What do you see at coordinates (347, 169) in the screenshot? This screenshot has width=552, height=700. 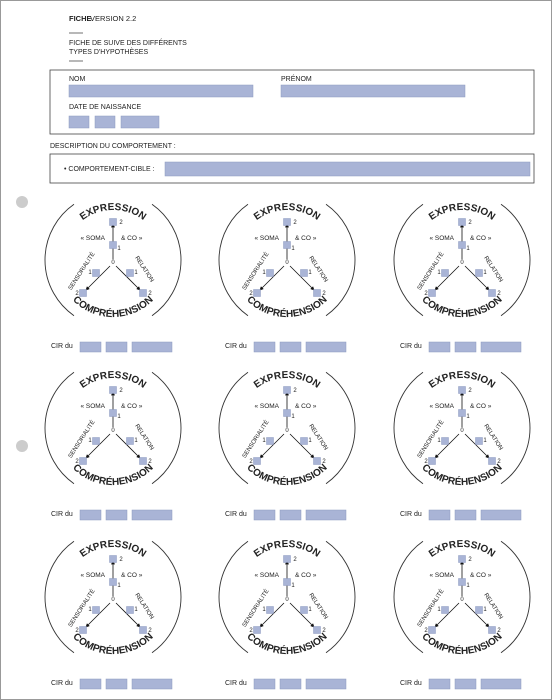 I see `target-field` at bounding box center [347, 169].